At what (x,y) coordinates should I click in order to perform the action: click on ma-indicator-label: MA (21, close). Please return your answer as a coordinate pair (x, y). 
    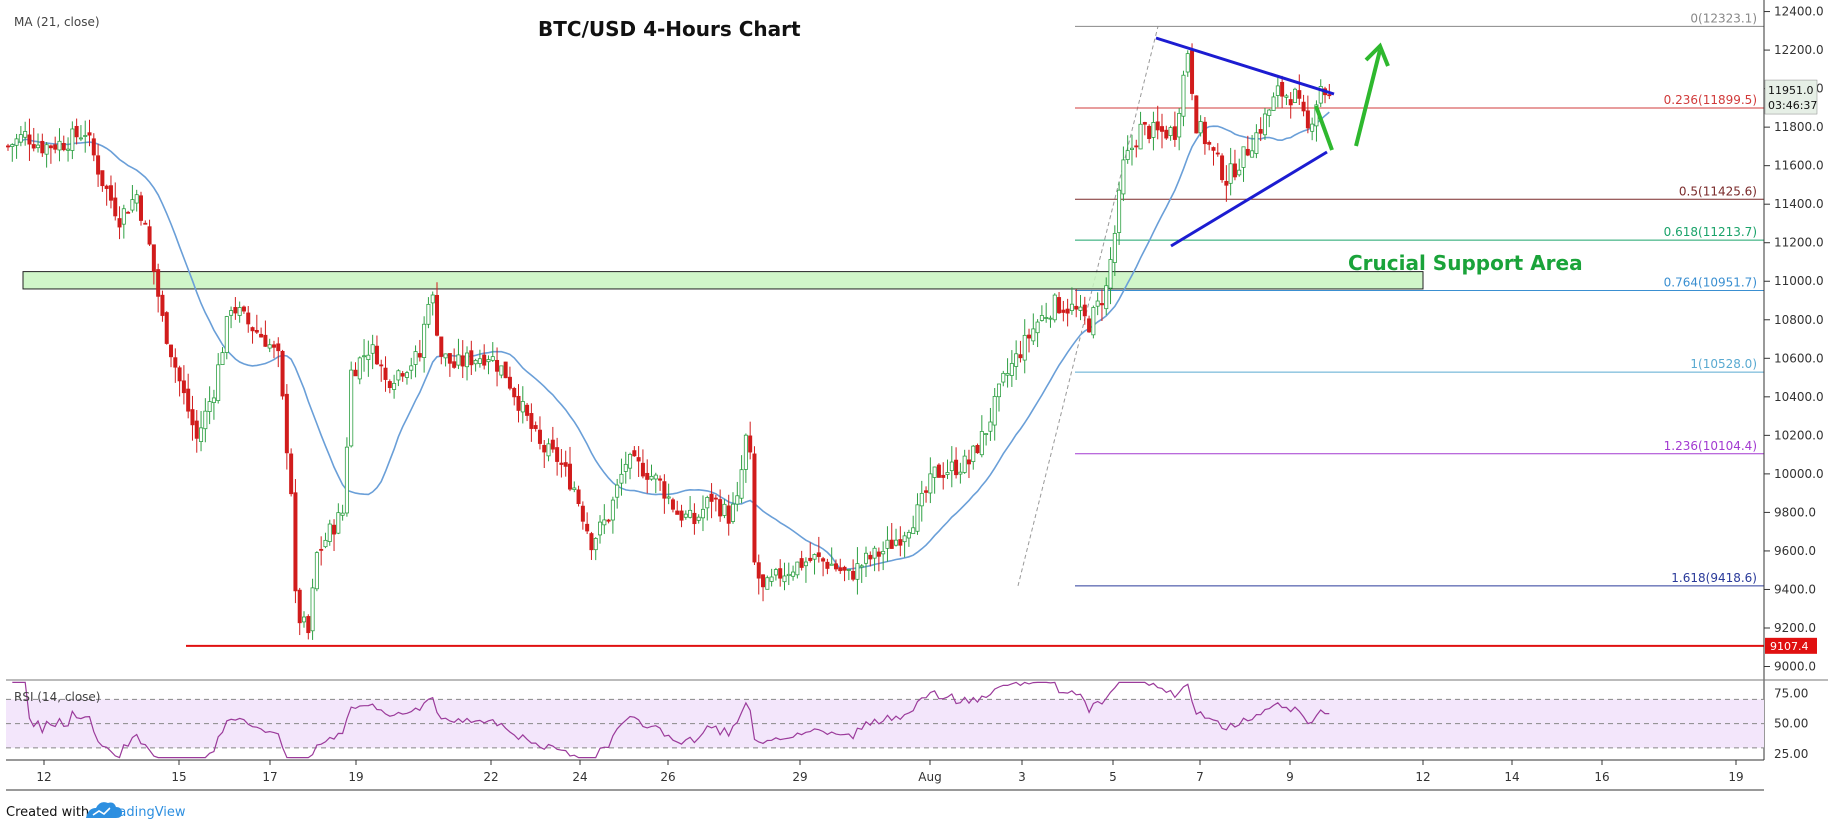
    Looking at the image, I should click on (57, 22).